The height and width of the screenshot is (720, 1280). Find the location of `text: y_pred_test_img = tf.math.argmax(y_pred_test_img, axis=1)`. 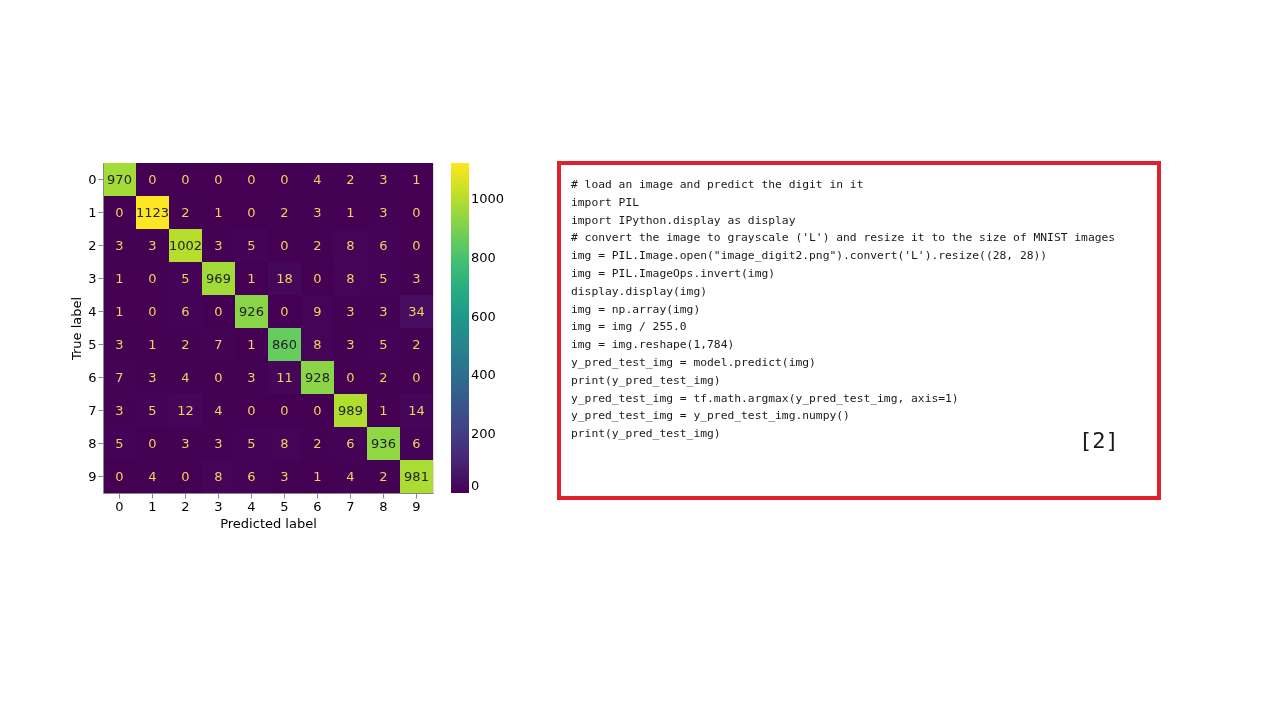

text: y_pred_test_img = tf.math.argmax(y_pred_test_img, axis=1) is located at coordinates (765, 398).